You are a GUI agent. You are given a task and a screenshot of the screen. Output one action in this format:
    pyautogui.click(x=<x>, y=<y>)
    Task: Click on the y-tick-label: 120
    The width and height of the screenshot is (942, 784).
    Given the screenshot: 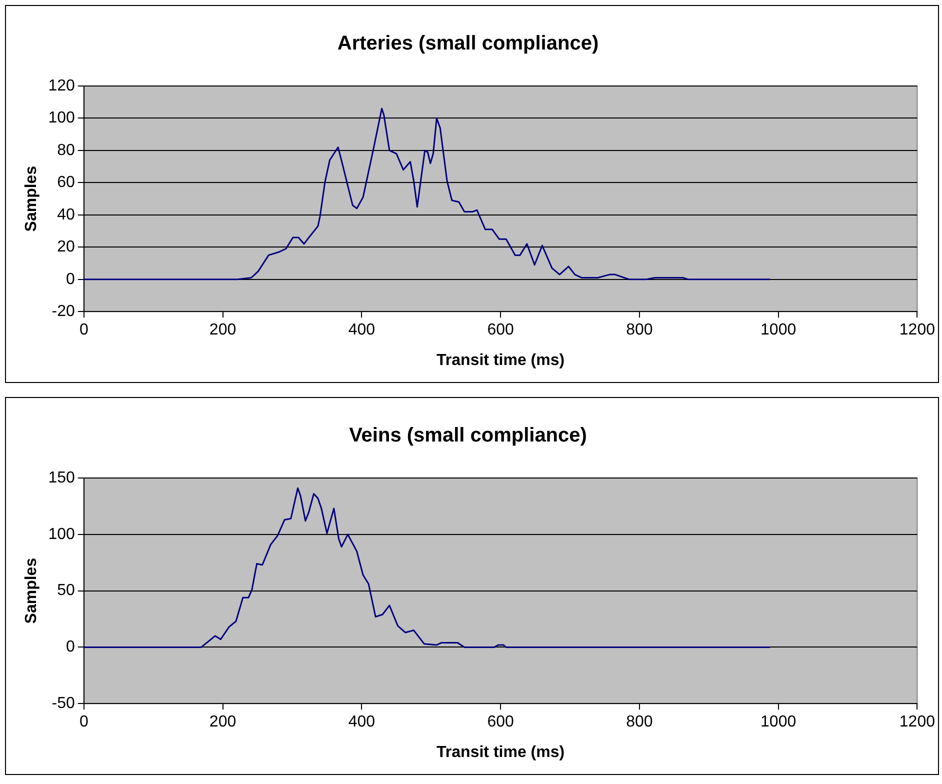 What is the action you would take?
    pyautogui.click(x=61, y=85)
    